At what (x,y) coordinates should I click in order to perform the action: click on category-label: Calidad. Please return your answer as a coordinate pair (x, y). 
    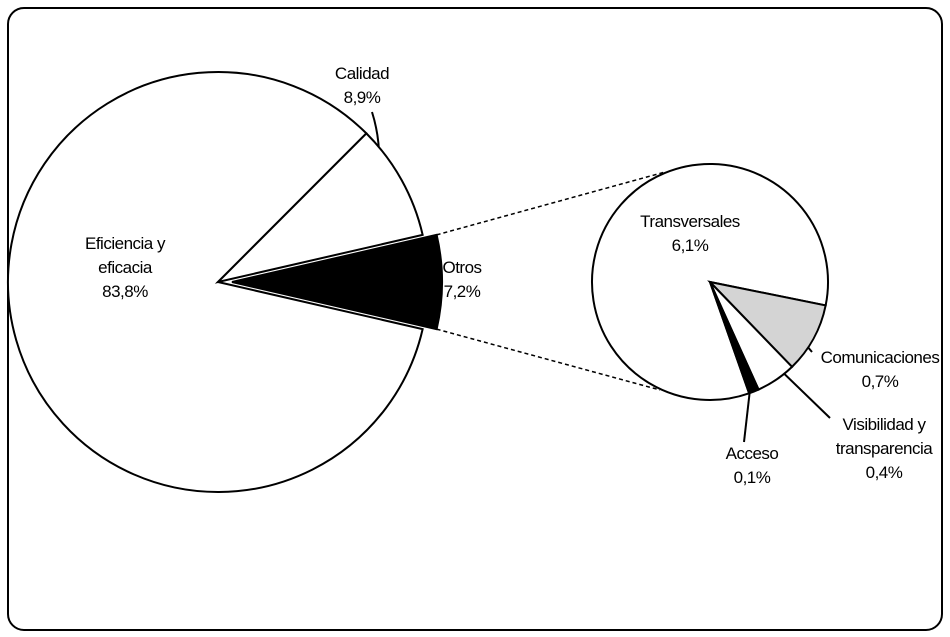
    Looking at the image, I should click on (362, 73).